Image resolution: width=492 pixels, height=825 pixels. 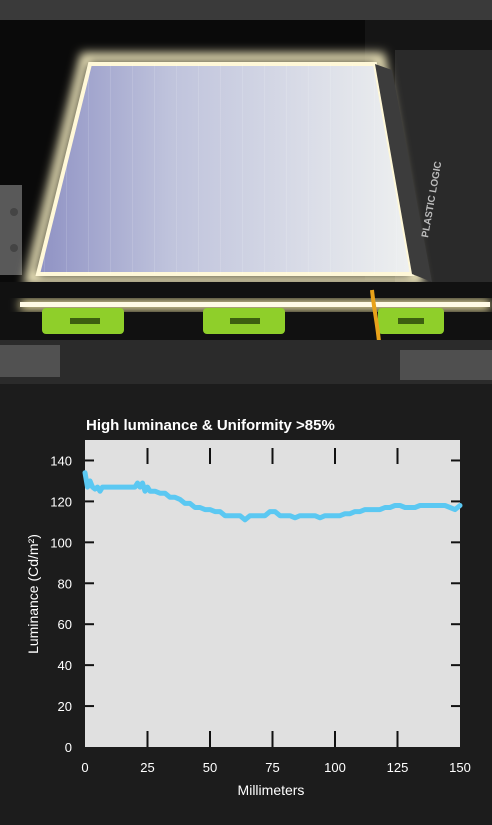 I want to click on luminance-series-line, so click(x=272, y=496).